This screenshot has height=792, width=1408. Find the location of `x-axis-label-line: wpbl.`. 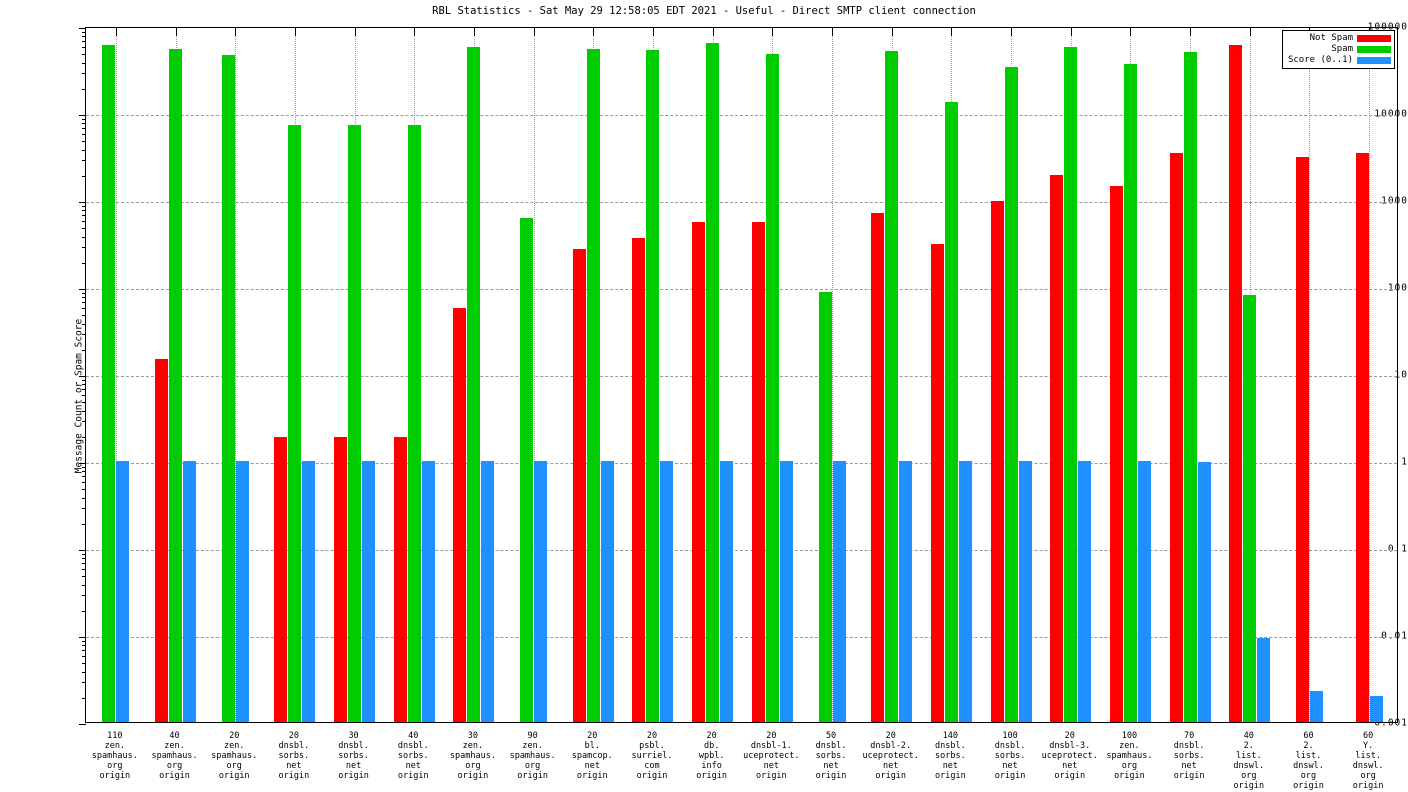

x-axis-label-line: wpbl. is located at coordinates (711, 756).